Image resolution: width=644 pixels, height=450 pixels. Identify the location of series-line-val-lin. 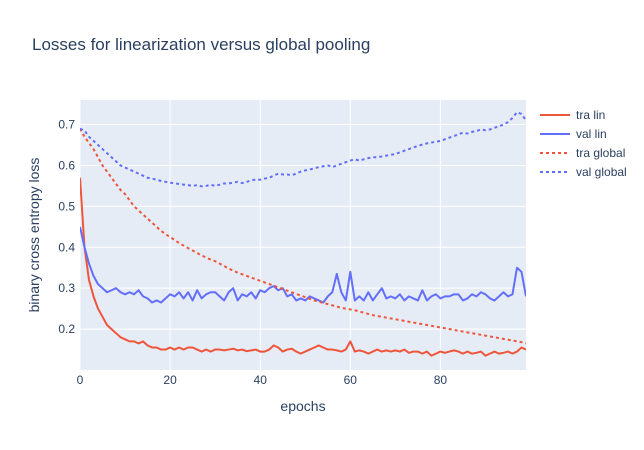
(303, 265).